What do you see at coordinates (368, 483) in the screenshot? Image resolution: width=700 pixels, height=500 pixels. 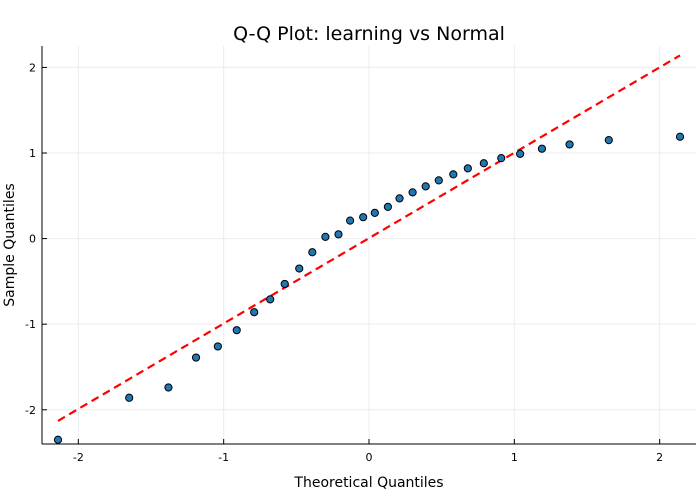 I see `x-axis-label: Theoretical Quantiles` at bounding box center [368, 483].